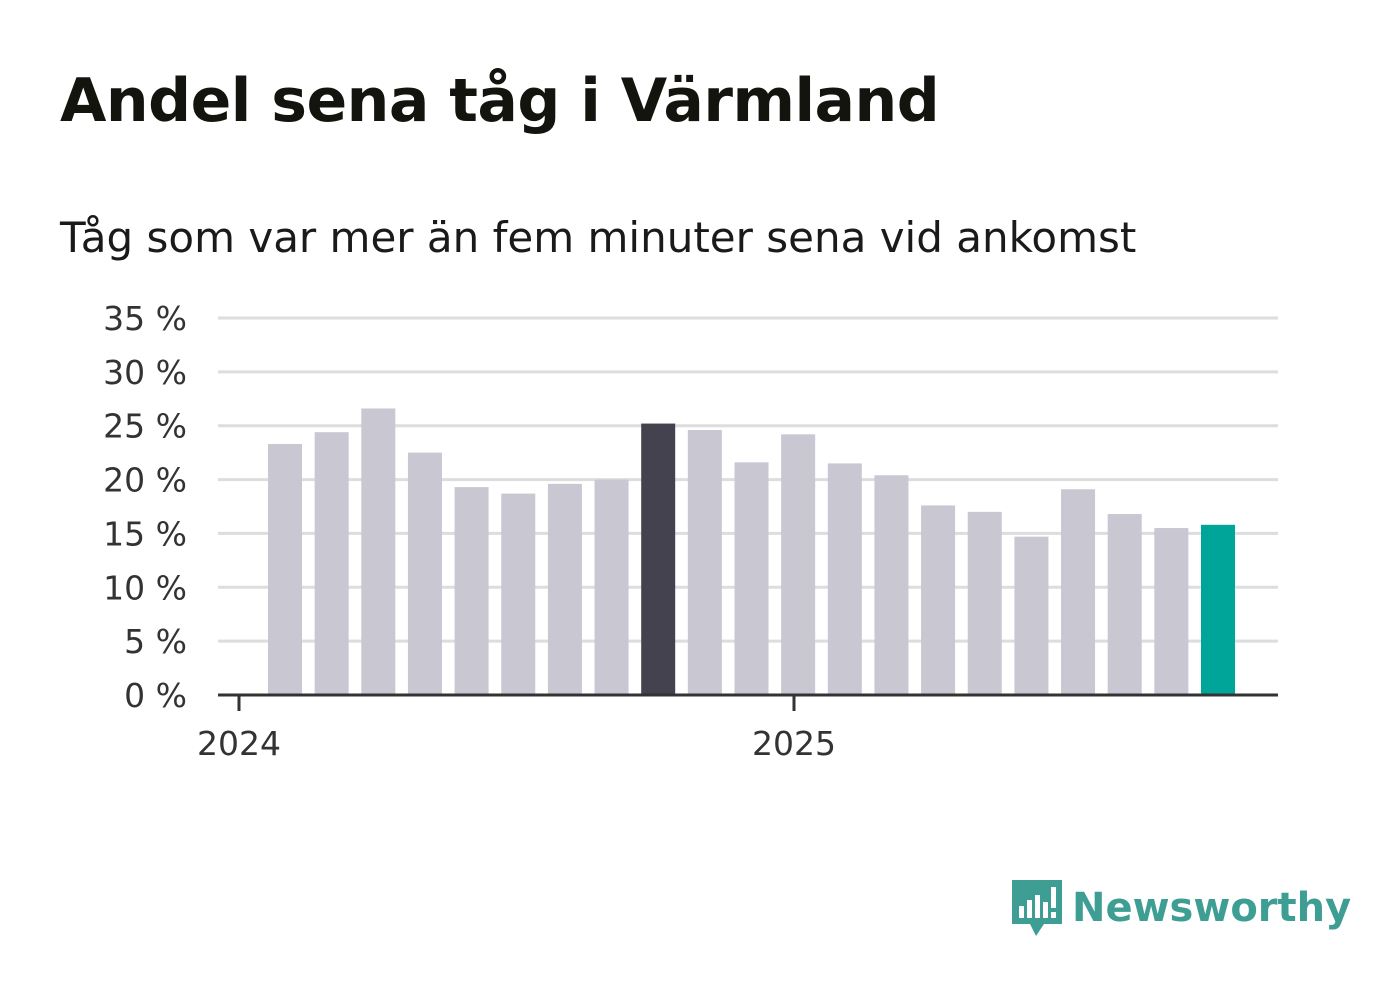 This screenshot has height=999, width=1382. I want to click on bar-chart-speech-bubble-icon, so click(1037, 908).